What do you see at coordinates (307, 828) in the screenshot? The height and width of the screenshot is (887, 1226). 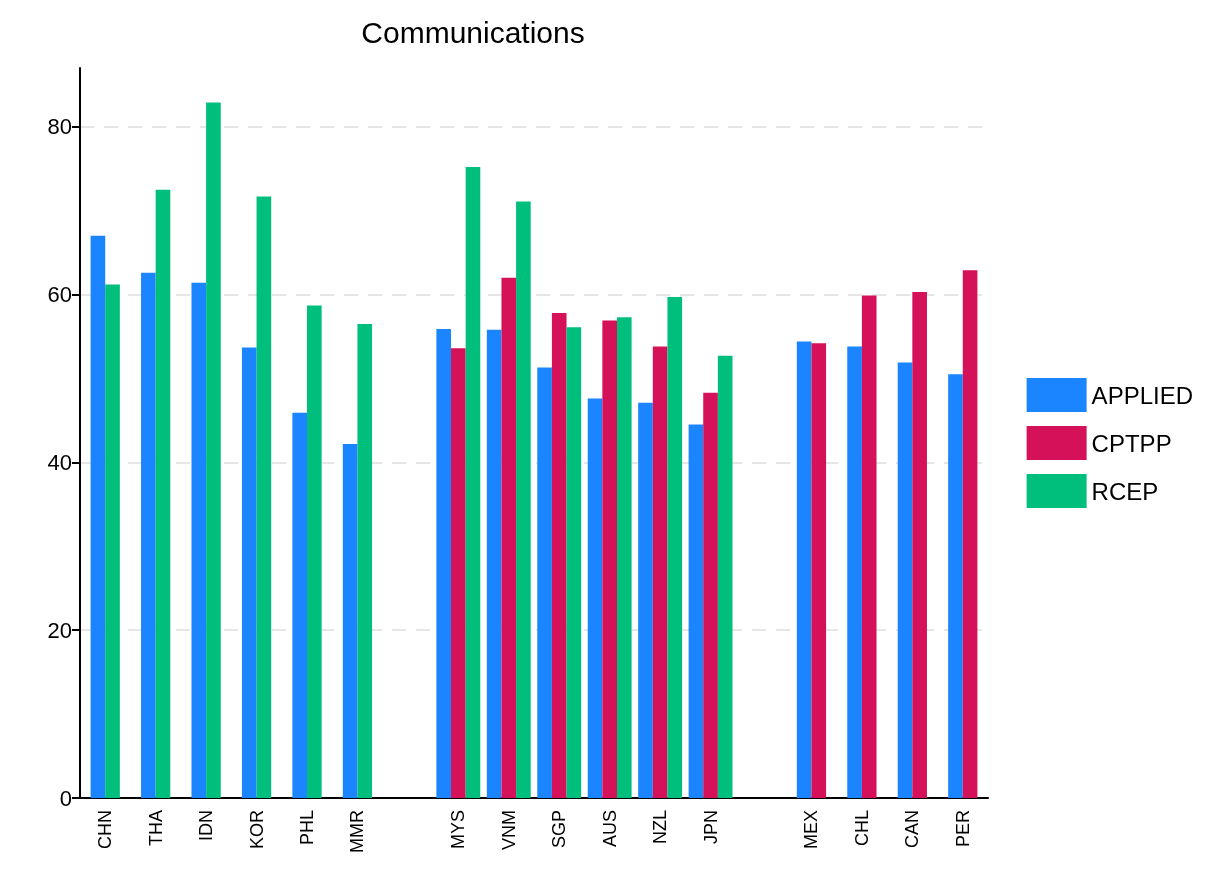 I see `x-tick-label: PHL` at bounding box center [307, 828].